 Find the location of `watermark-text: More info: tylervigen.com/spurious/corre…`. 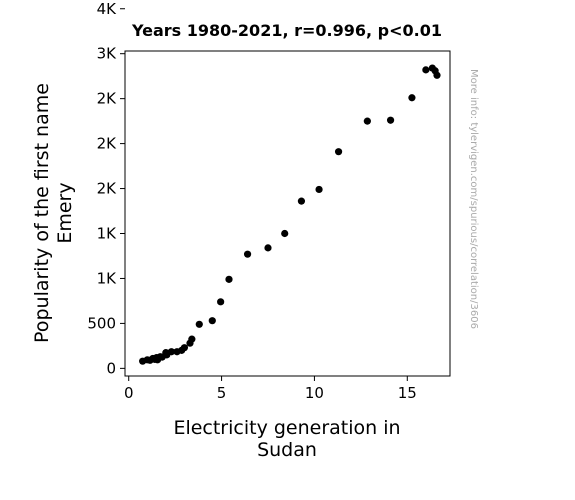

watermark-text: More info: tylervigen.com/spurious/corre… is located at coordinates (473, 199).